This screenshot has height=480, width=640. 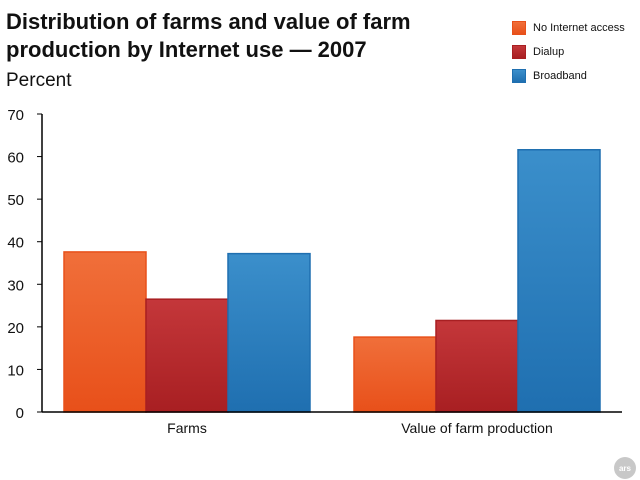 What do you see at coordinates (187, 428) in the screenshot?
I see `x-category-label: Farms` at bounding box center [187, 428].